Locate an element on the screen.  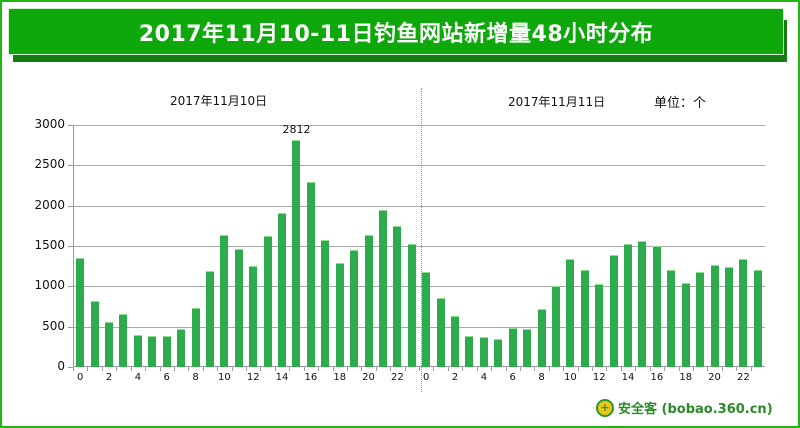
y-tick-label: 3000 is located at coordinates (49, 124).